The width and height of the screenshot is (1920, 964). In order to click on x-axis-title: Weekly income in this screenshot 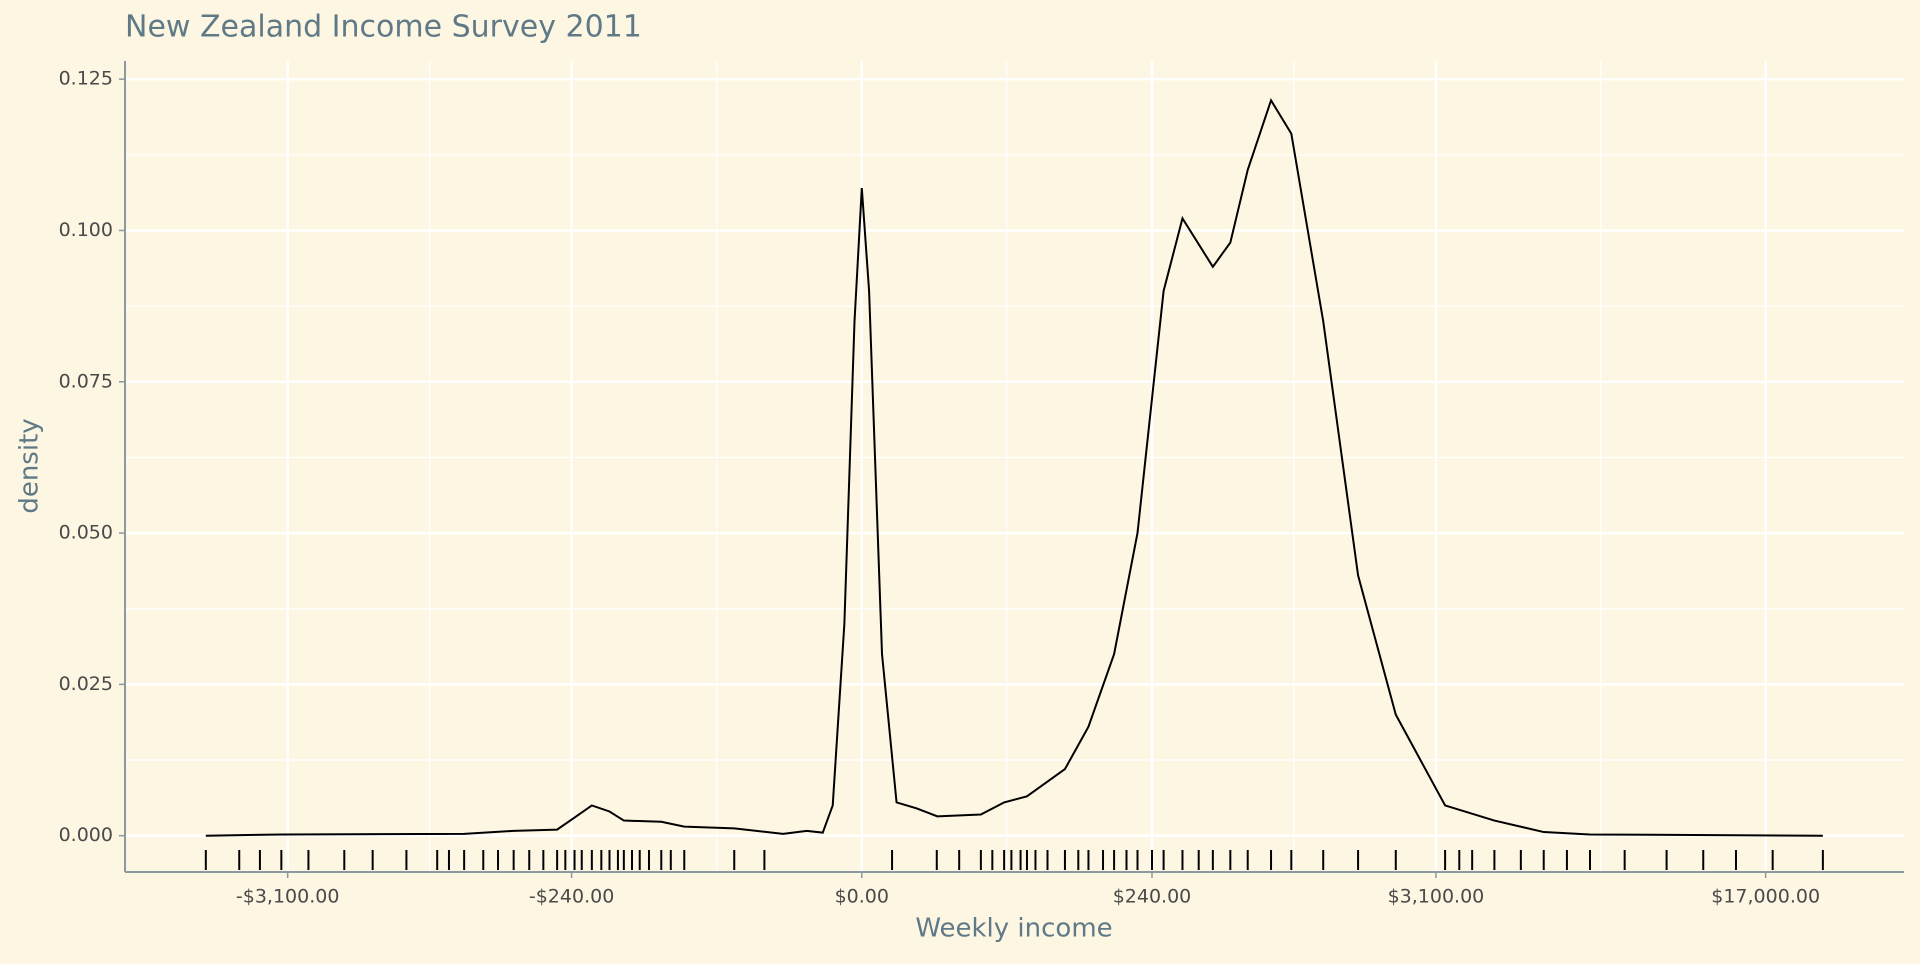, I will do `click(1013, 929)`.